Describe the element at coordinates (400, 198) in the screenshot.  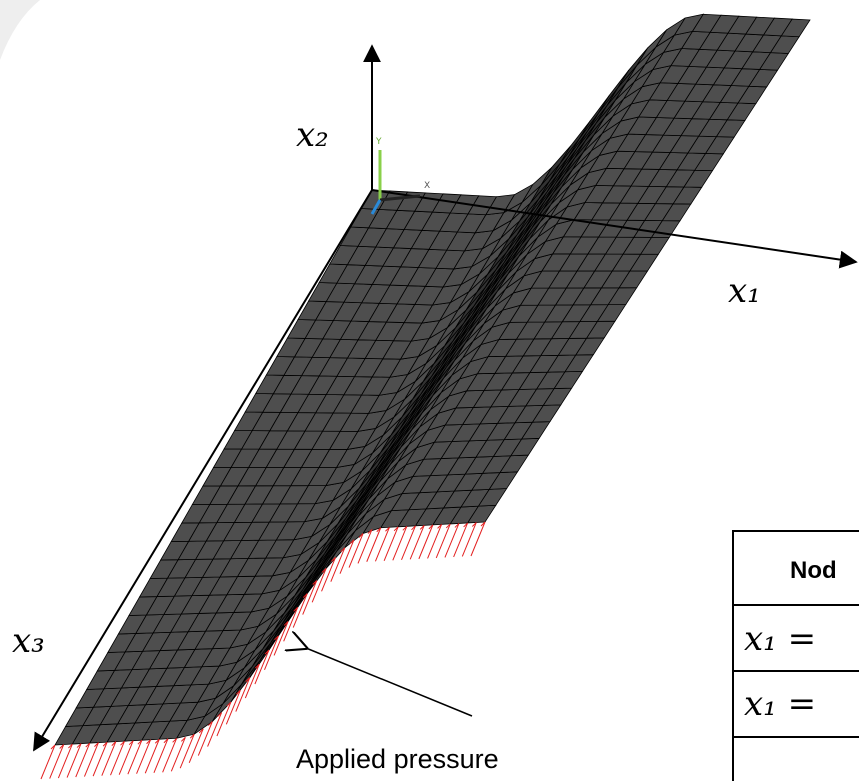
I see `triad-x` at that location.